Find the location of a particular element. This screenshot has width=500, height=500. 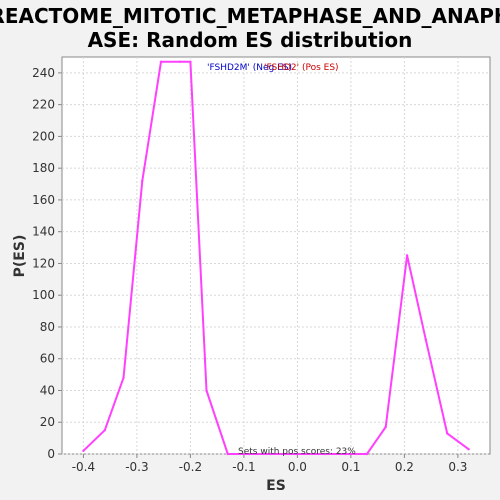

y-tick-label: 60 is located at coordinates (47, 359).